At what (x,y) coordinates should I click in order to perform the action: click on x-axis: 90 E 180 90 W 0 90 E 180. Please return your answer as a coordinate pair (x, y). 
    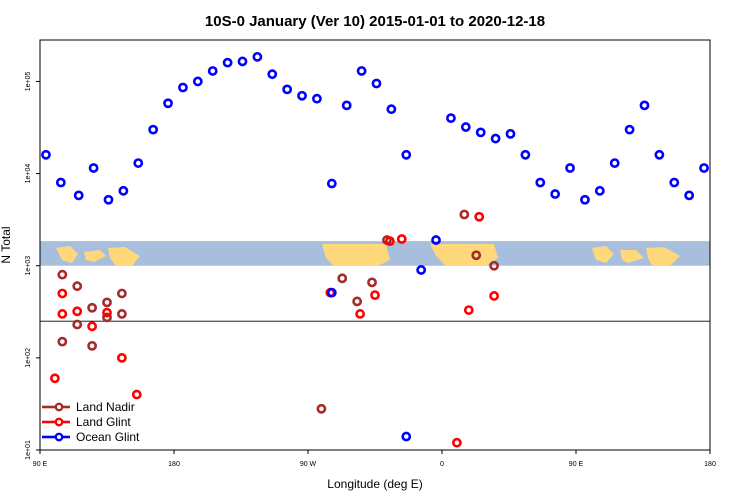
    Looking at the image, I should click on (374, 459).